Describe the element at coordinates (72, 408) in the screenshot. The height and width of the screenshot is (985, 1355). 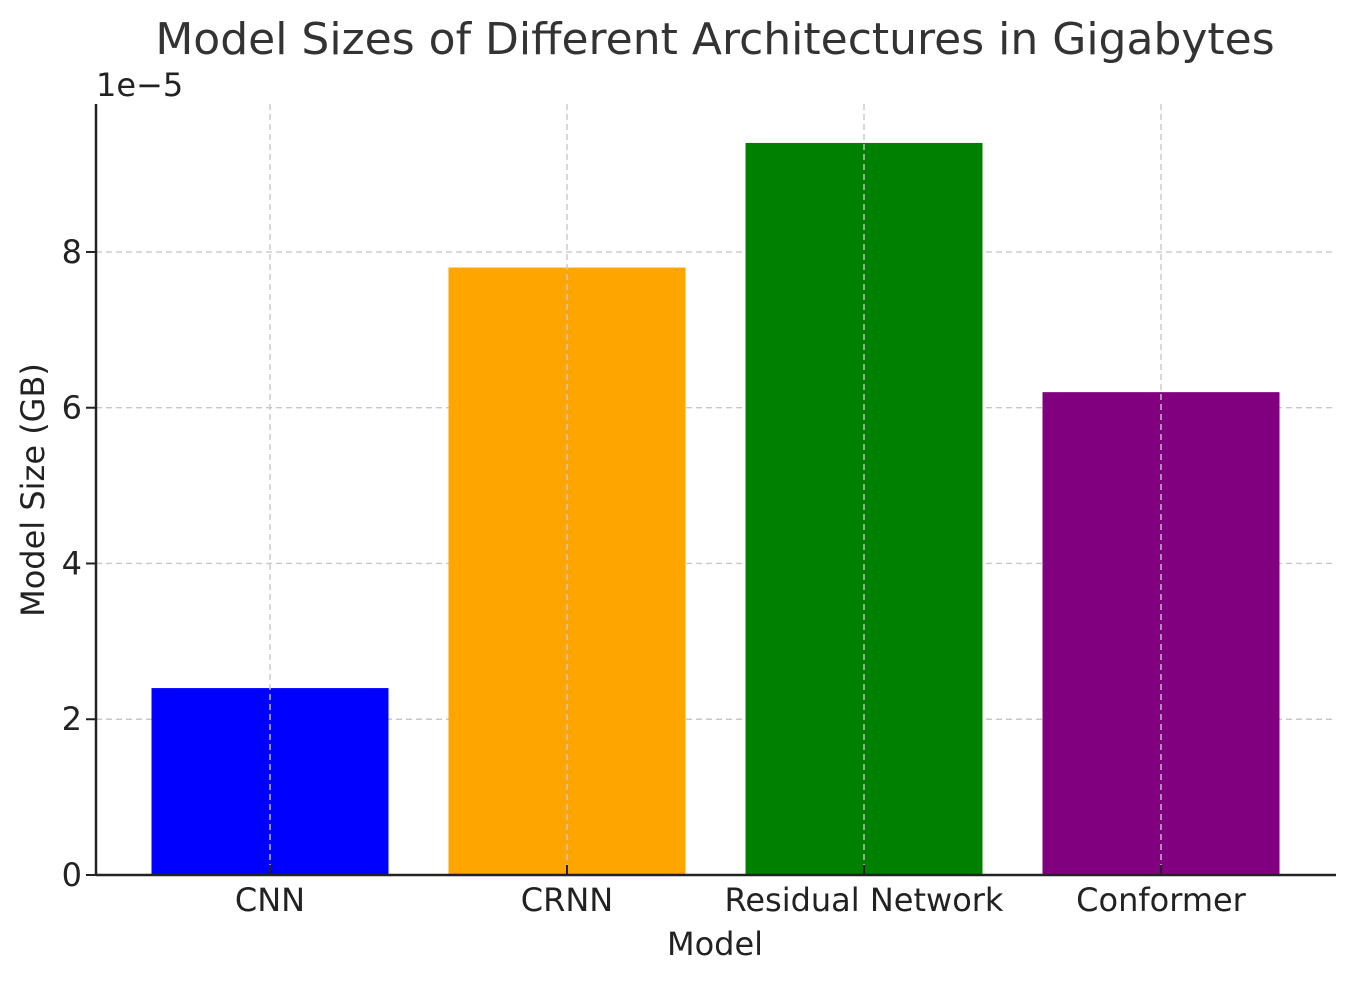
I see `y-tick-label: 6` at that location.